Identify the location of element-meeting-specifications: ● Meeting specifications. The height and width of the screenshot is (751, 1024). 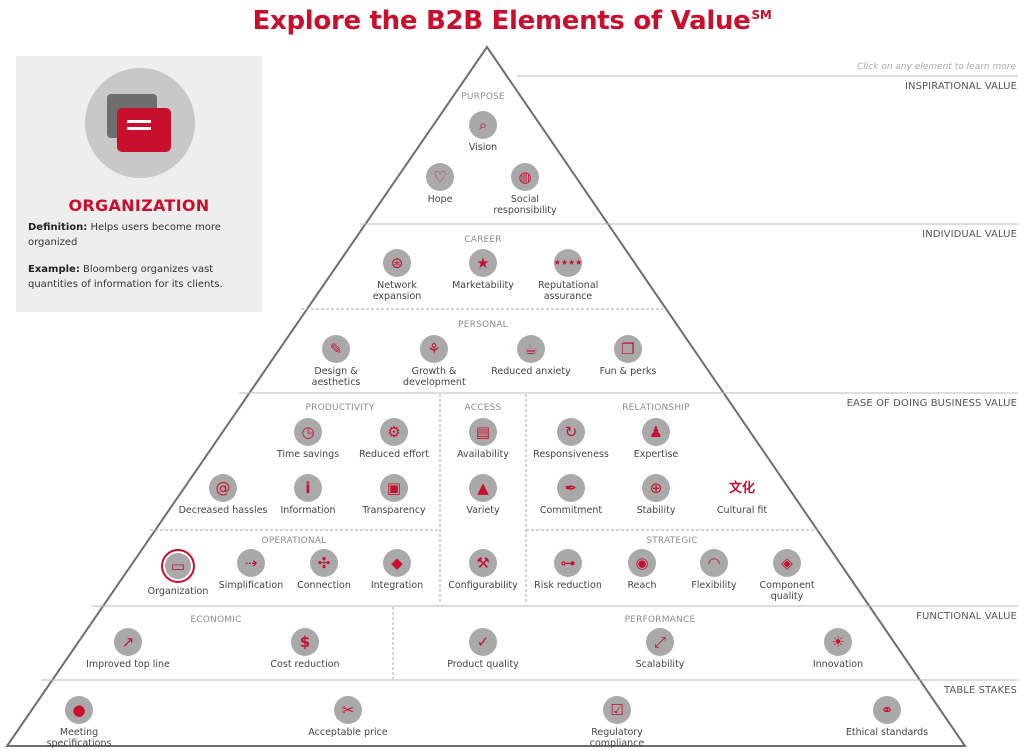
(79, 722).